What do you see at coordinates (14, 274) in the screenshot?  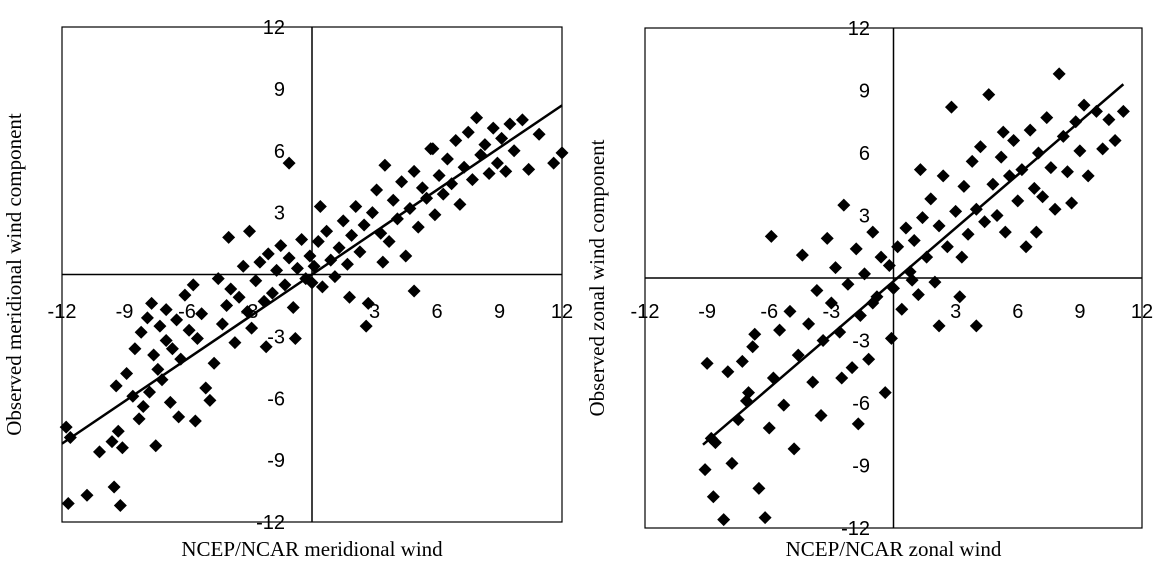 I see `y-axis-title: Observed meridional wind component` at bounding box center [14, 274].